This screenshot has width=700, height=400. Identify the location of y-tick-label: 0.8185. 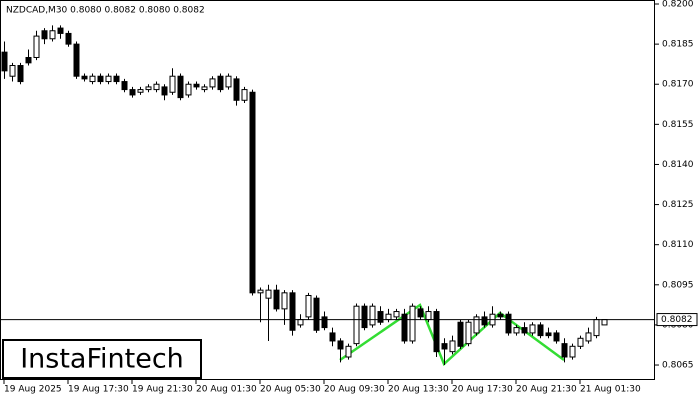
(678, 45).